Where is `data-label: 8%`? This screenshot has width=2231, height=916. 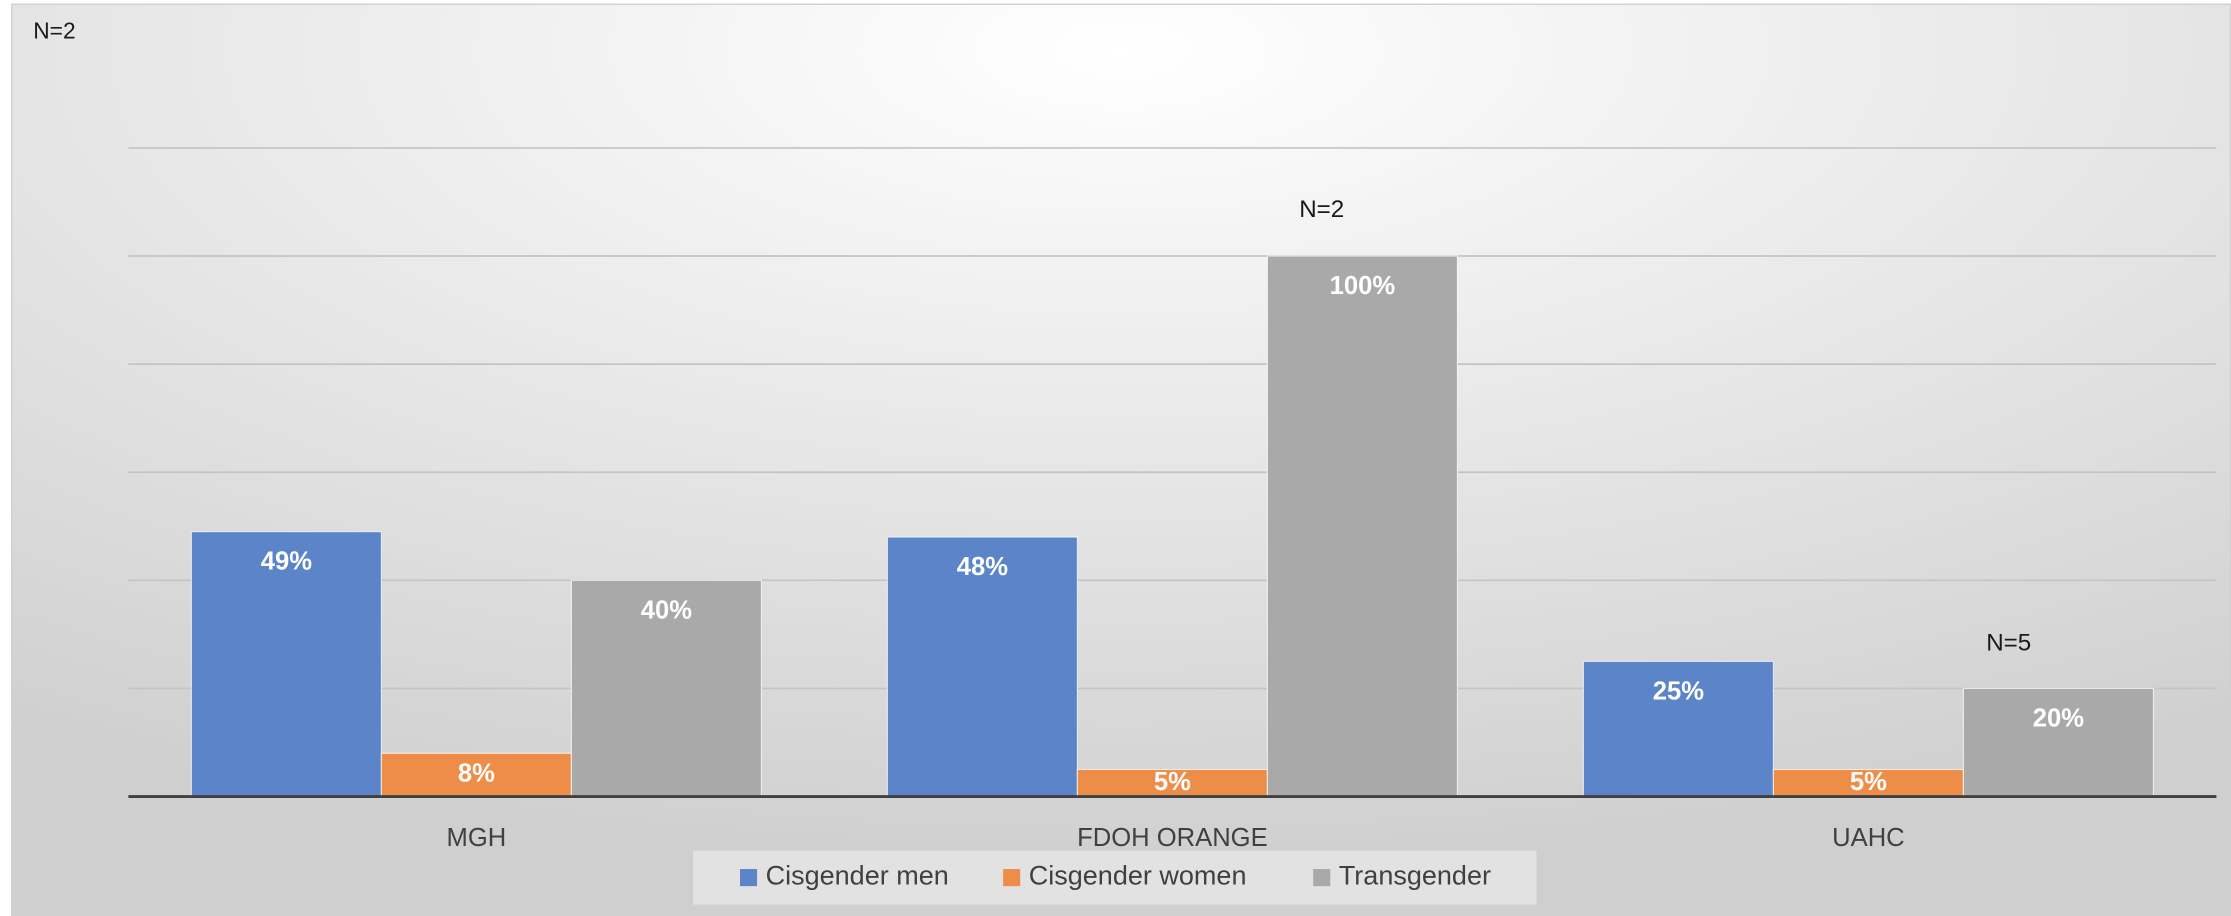
data-label: 8% is located at coordinates (476, 774).